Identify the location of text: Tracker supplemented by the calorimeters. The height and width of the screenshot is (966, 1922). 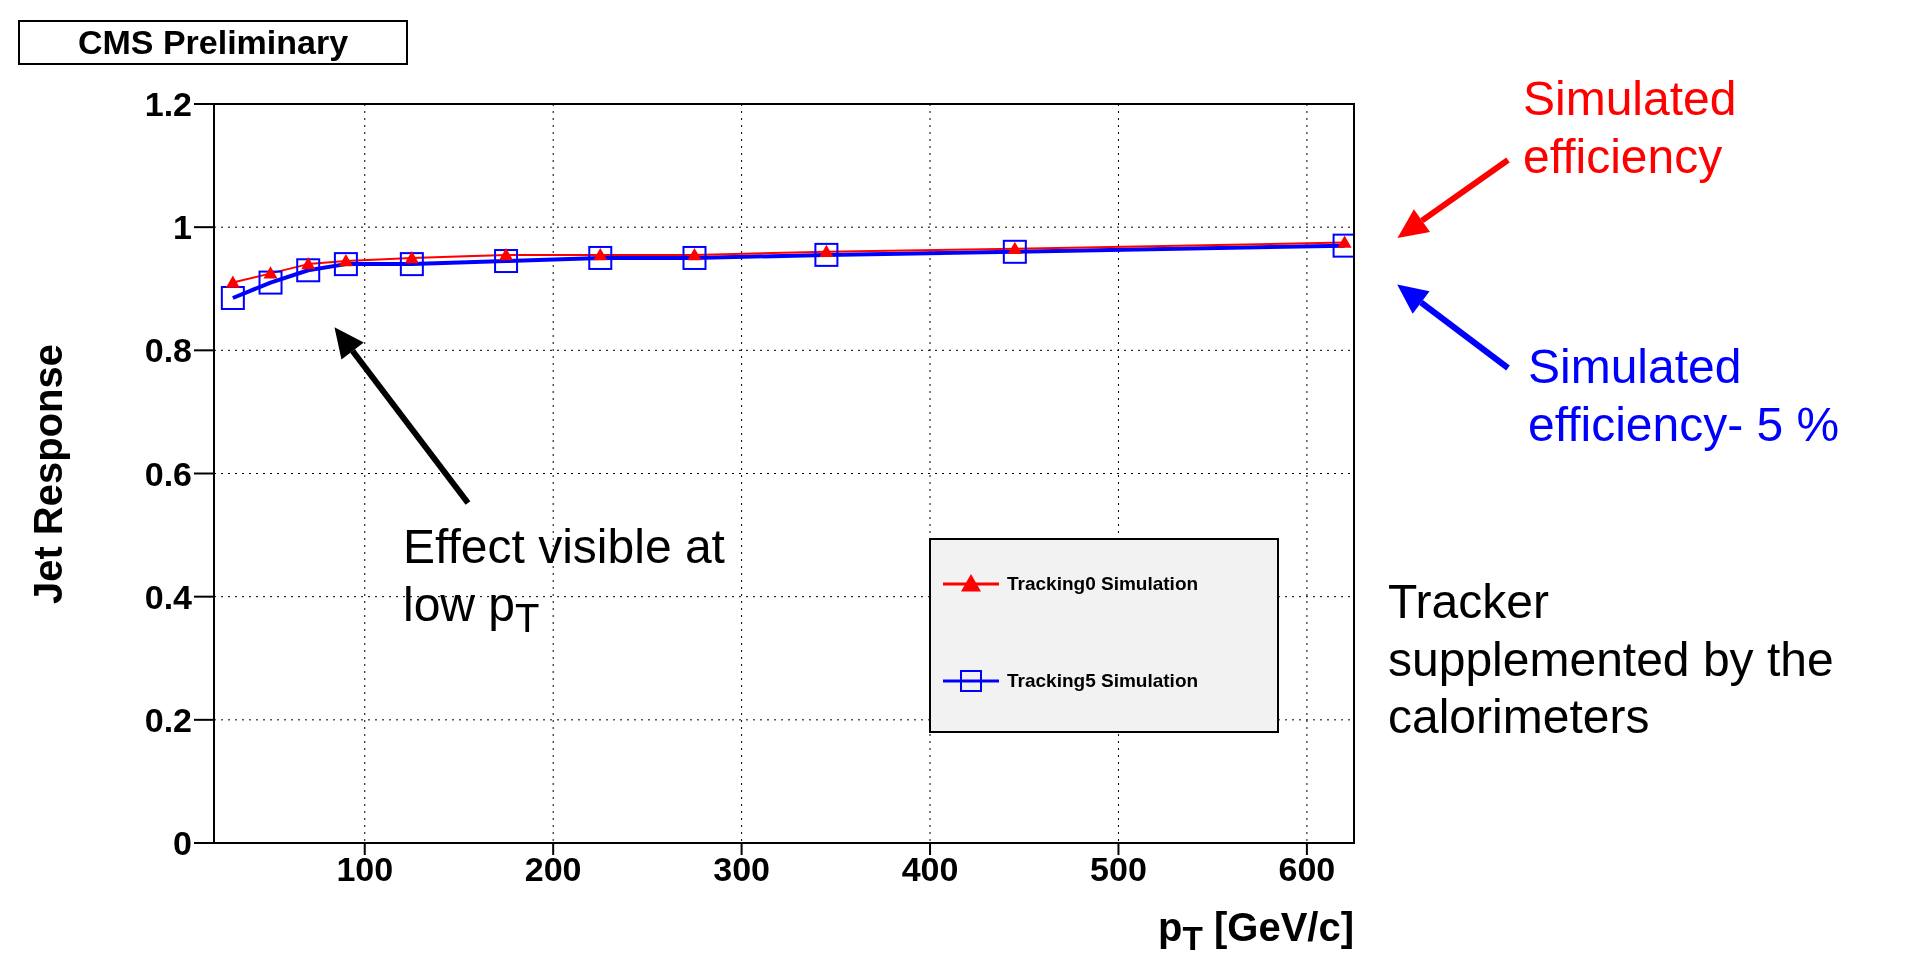
(1611, 660).